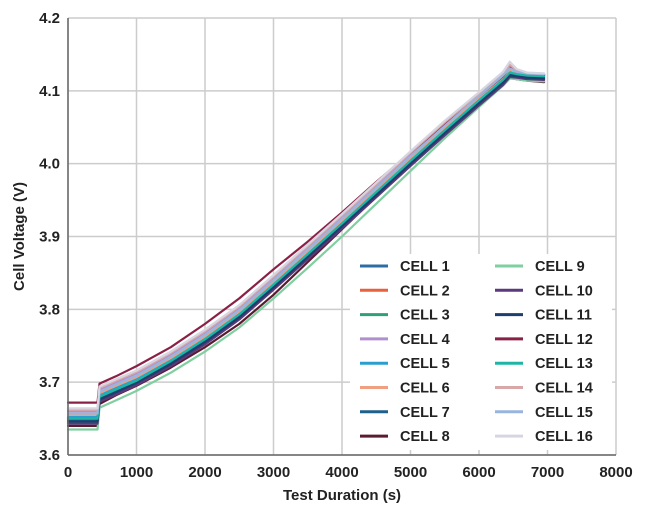 The image size is (651, 515). Describe the element at coordinates (425, 316) in the screenshot. I see `legend-label-cell-3: CELL 3` at that location.